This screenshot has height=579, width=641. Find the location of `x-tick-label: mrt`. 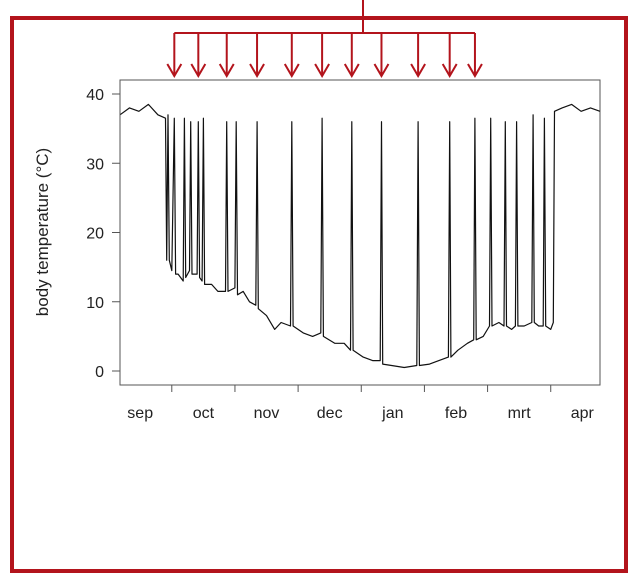

x-tick-label: mrt is located at coordinates (520, 413).